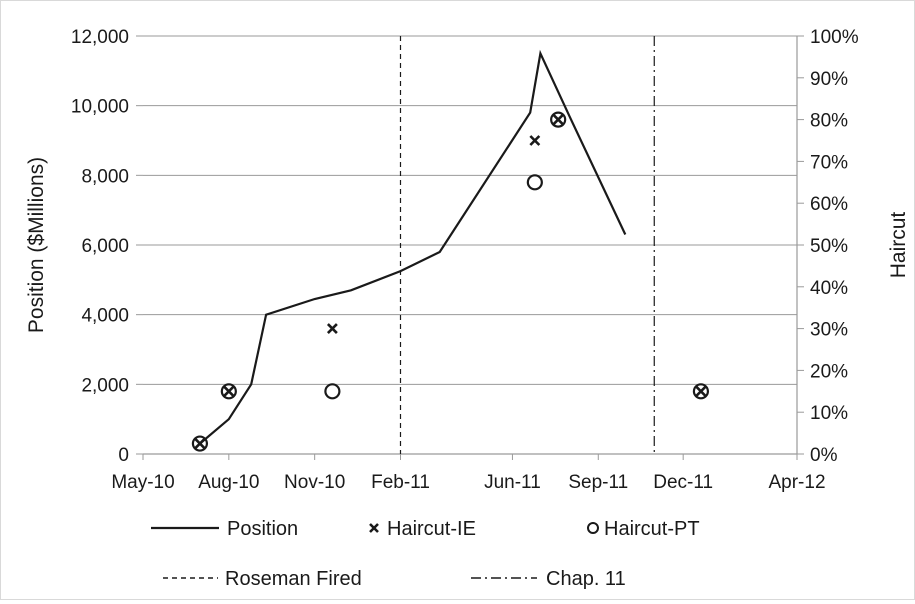  Describe the element at coordinates (100, 37) in the screenshot. I see `y-left-tick-label: 12,000` at that location.